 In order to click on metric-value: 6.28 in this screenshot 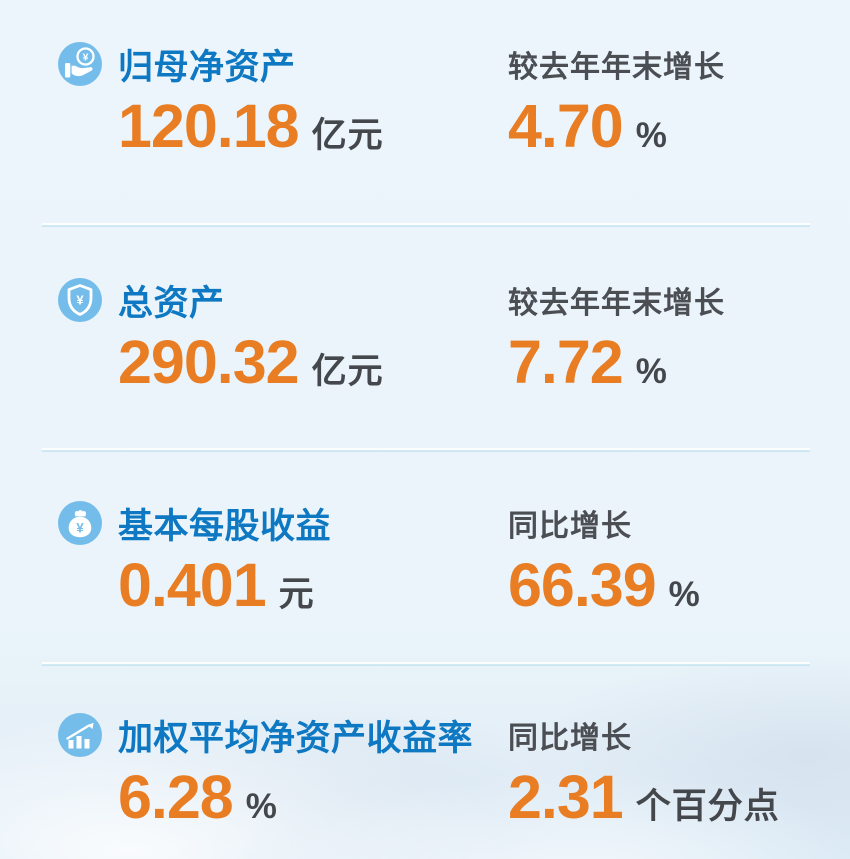, I will do `click(176, 797)`.